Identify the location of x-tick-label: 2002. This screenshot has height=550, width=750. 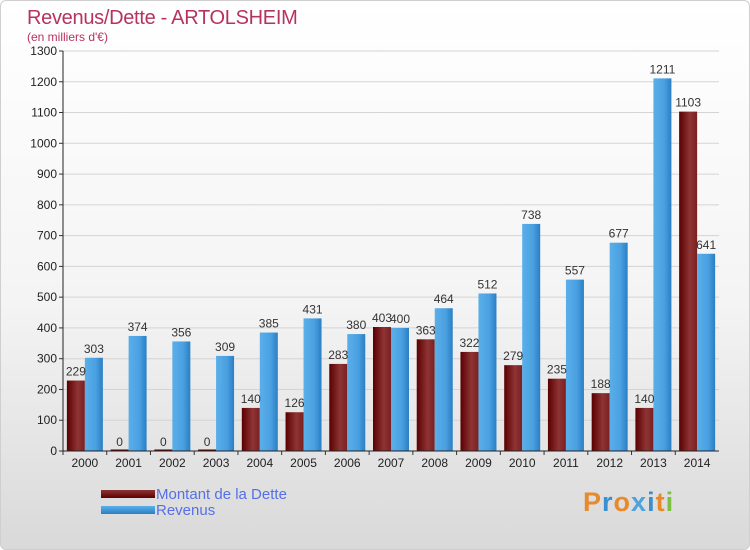
(172, 463).